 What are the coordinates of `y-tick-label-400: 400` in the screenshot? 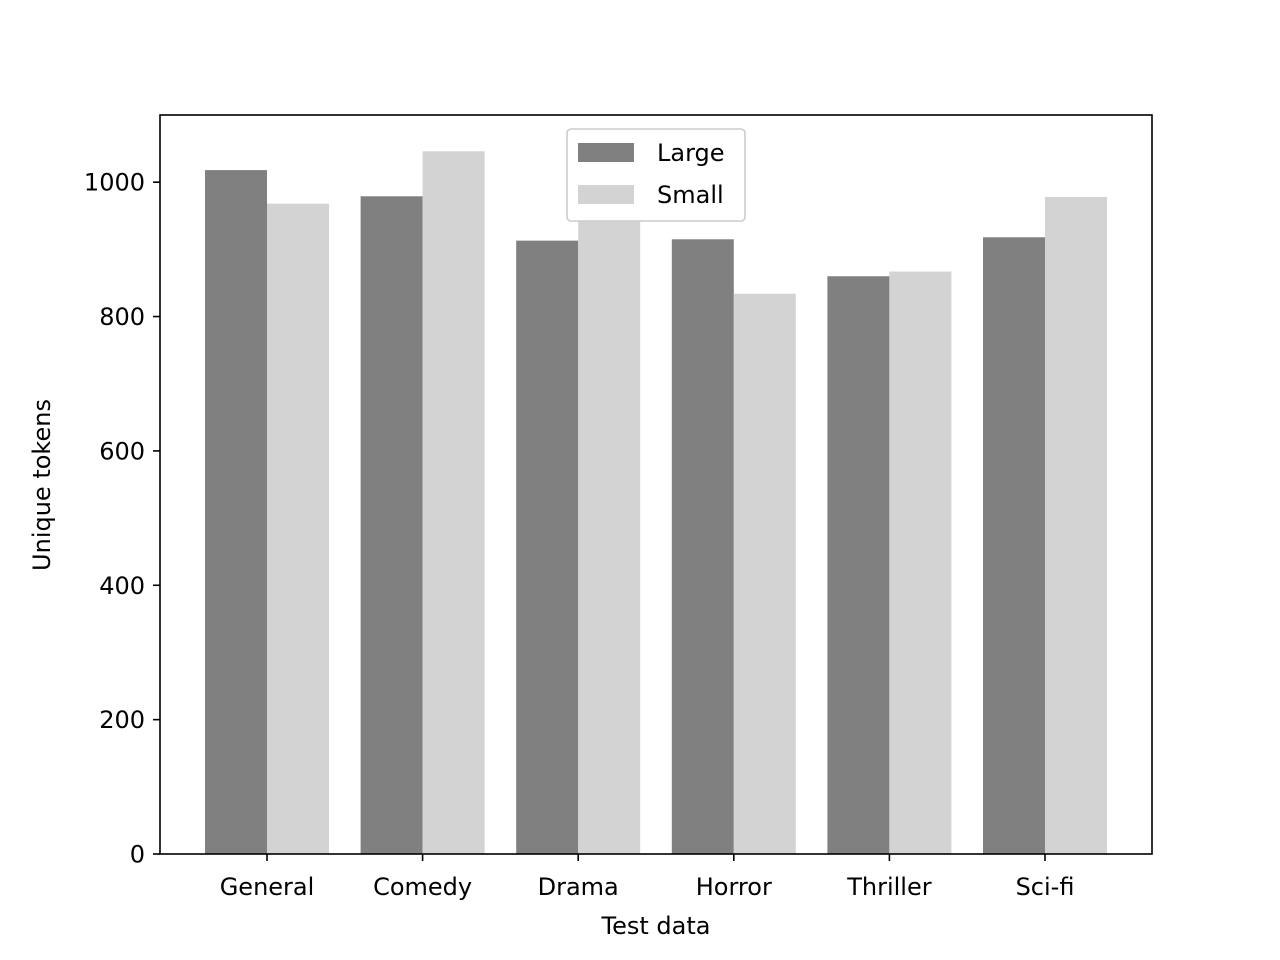 It's located at (122, 586).